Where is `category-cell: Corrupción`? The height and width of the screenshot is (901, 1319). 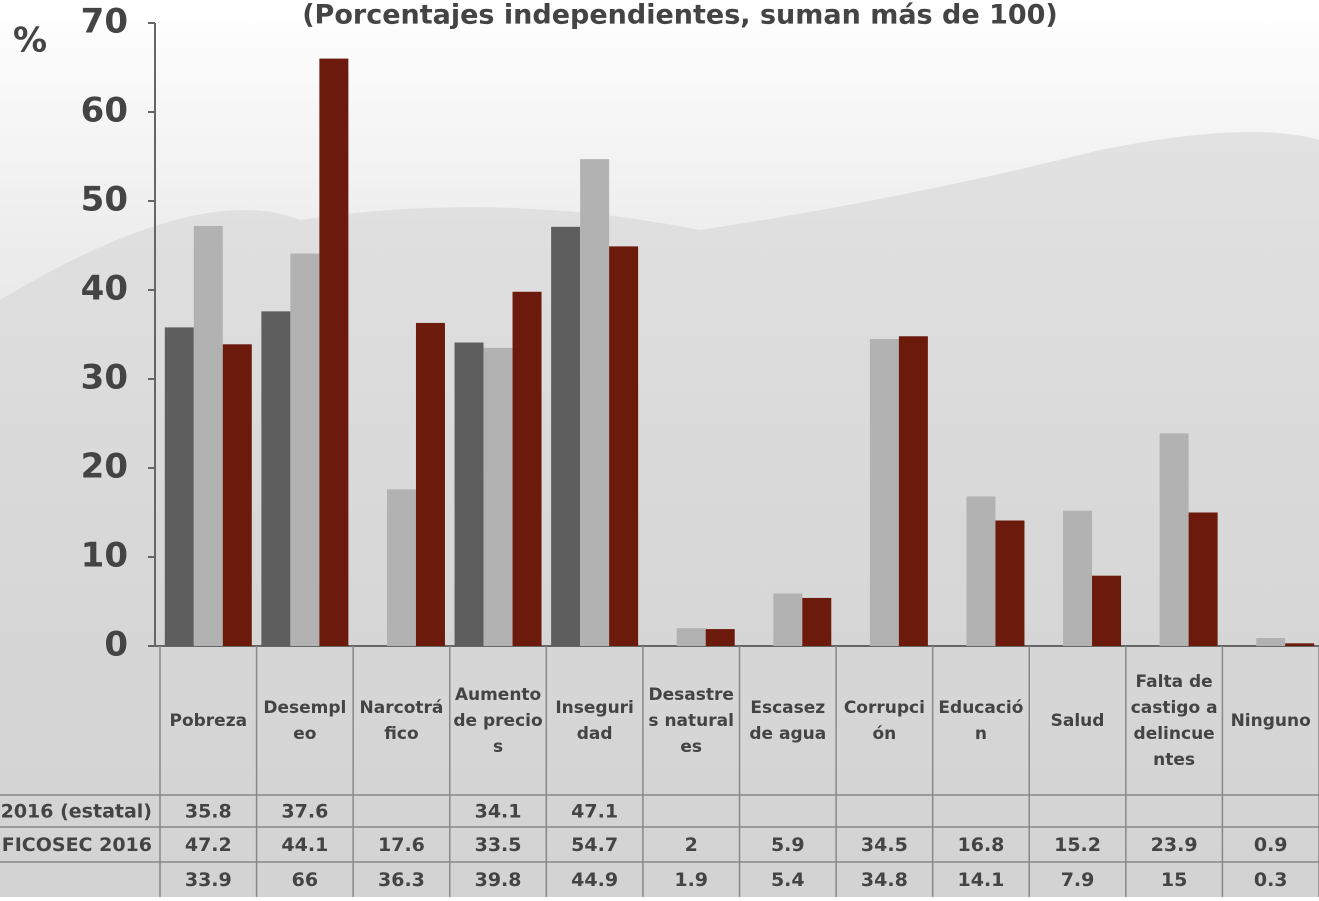 category-cell: Corrupción is located at coordinates (884, 720).